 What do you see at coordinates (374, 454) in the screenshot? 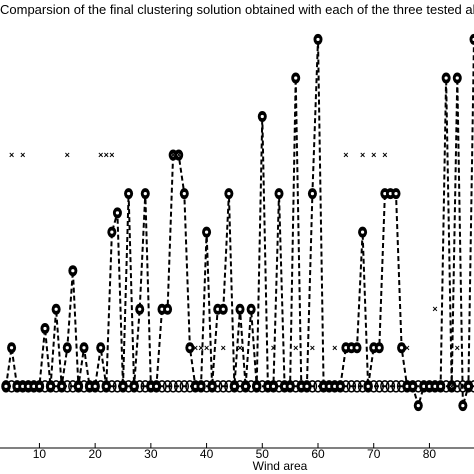
I see `x-tick-label: 70` at bounding box center [374, 454].